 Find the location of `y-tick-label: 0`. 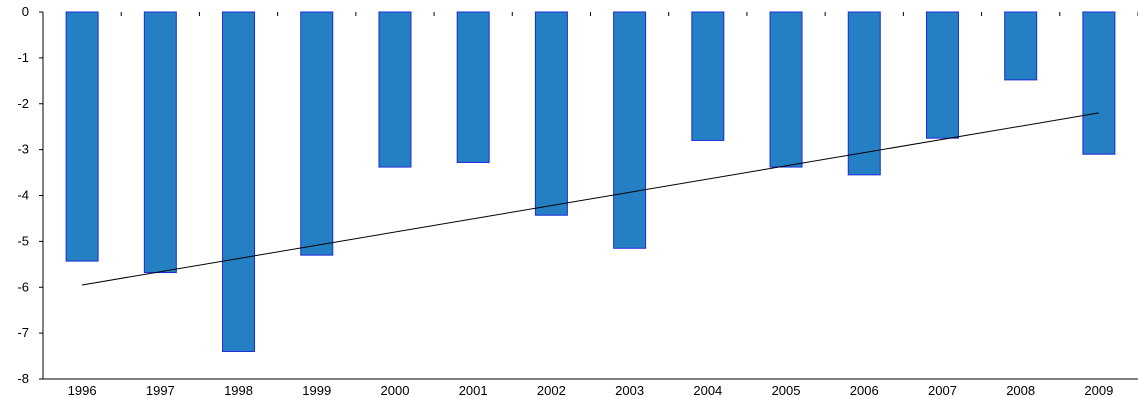

y-tick-label: 0 is located at coordinates (25, 11).